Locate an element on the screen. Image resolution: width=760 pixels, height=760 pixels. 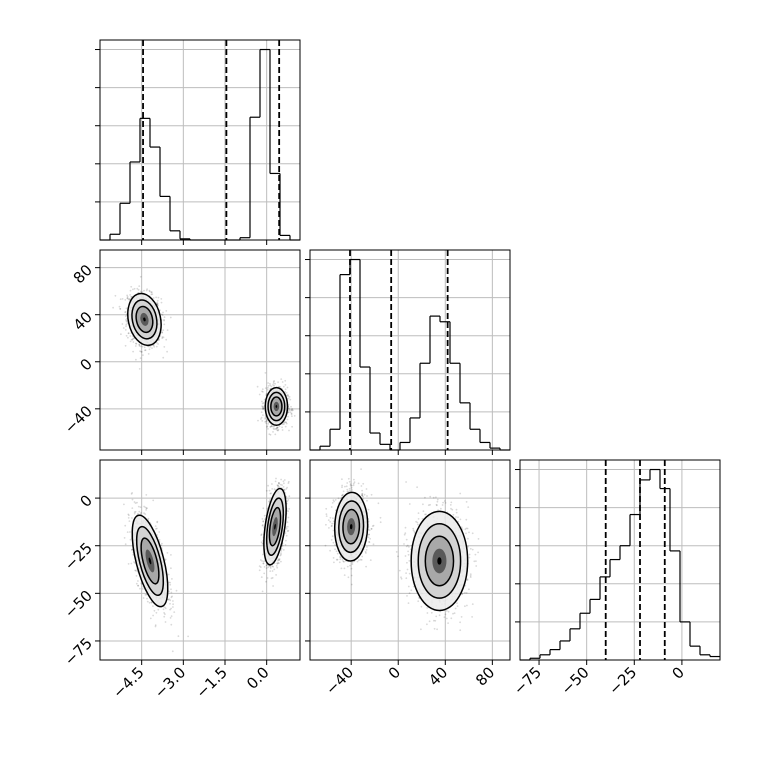
histogram-p2-panel is located at coordinates (408, 352).